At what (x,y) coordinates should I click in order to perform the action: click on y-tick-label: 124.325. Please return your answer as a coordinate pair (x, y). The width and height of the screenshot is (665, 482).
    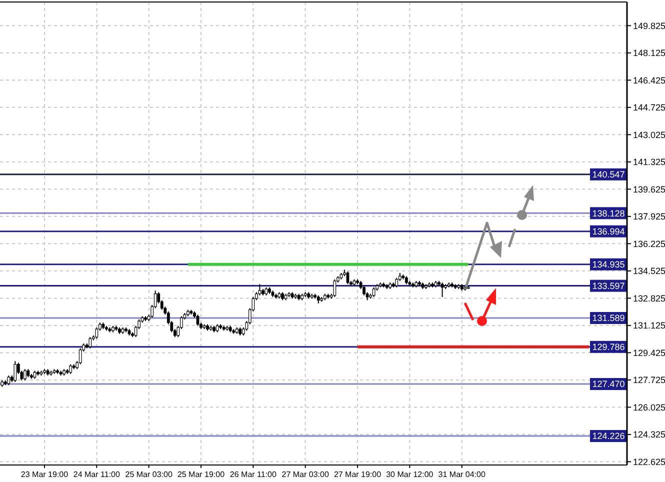
    Looking at the image, I should click on (649, 435).